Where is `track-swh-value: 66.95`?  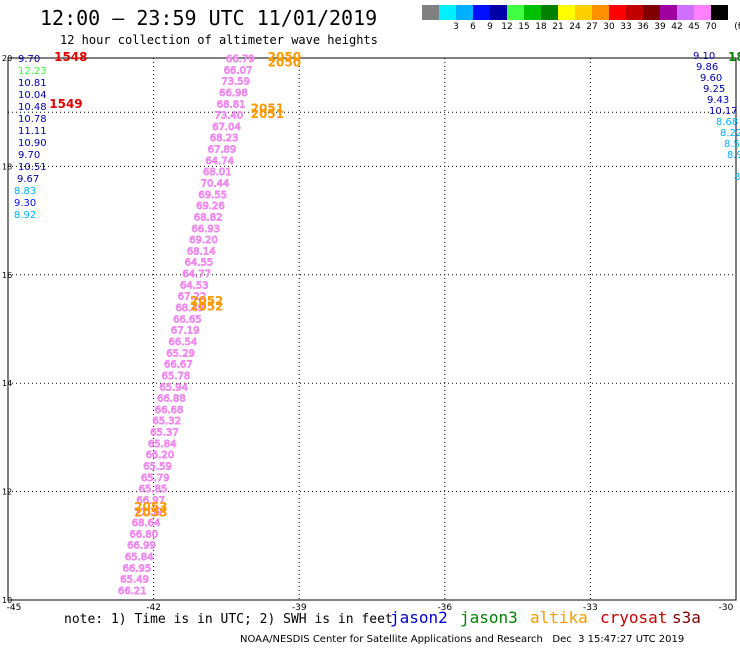 track-swh-value: 66.95 is located at coordinates (137, 568).